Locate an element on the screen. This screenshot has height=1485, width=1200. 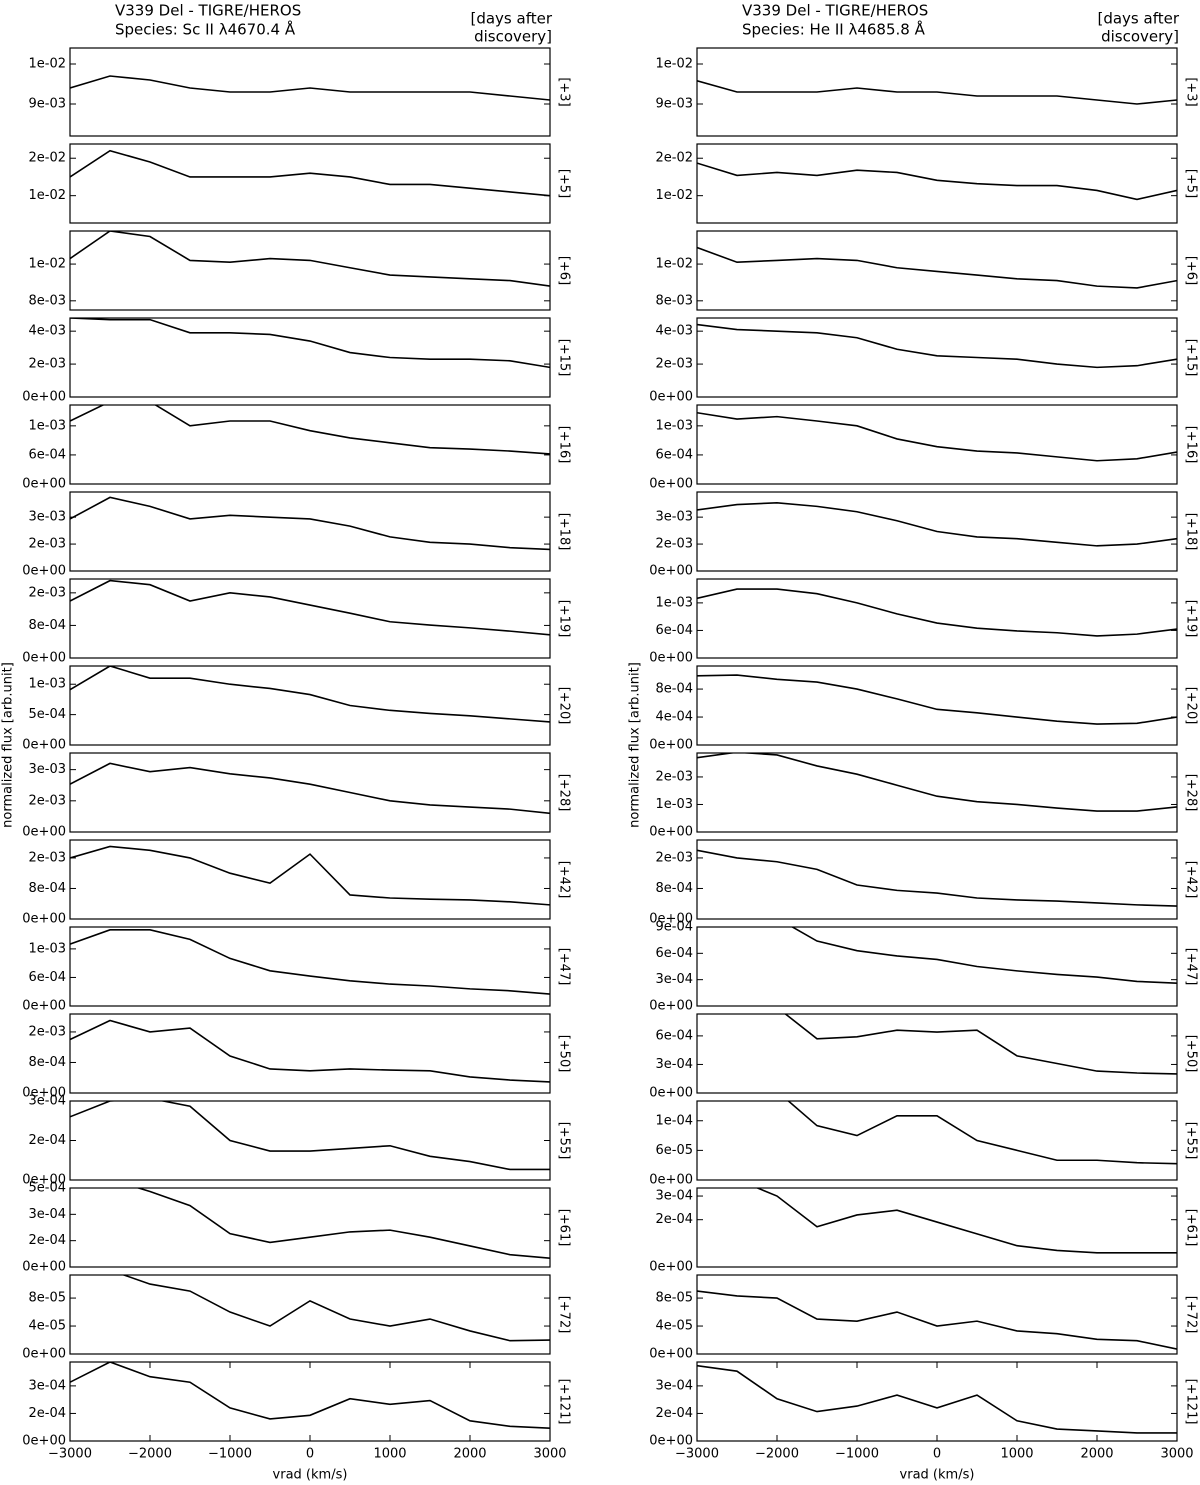
y-tick-label: 2e-02 is located at coordinates (47, 158).